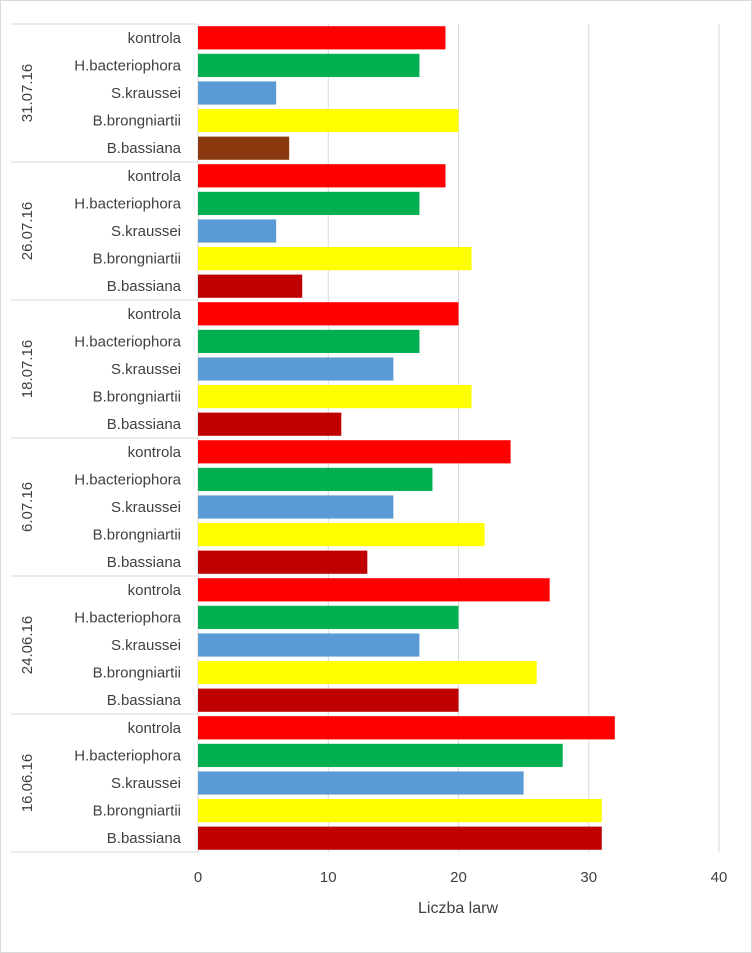  I want to click on x-axis-title: Liczba larw, so click(458, 908).